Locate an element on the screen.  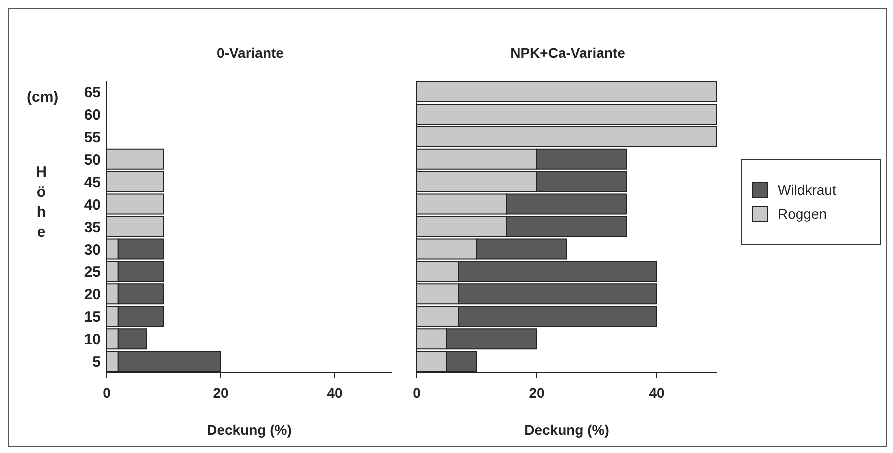
y-tick-label: 65 is located at coordinates (92, 93).